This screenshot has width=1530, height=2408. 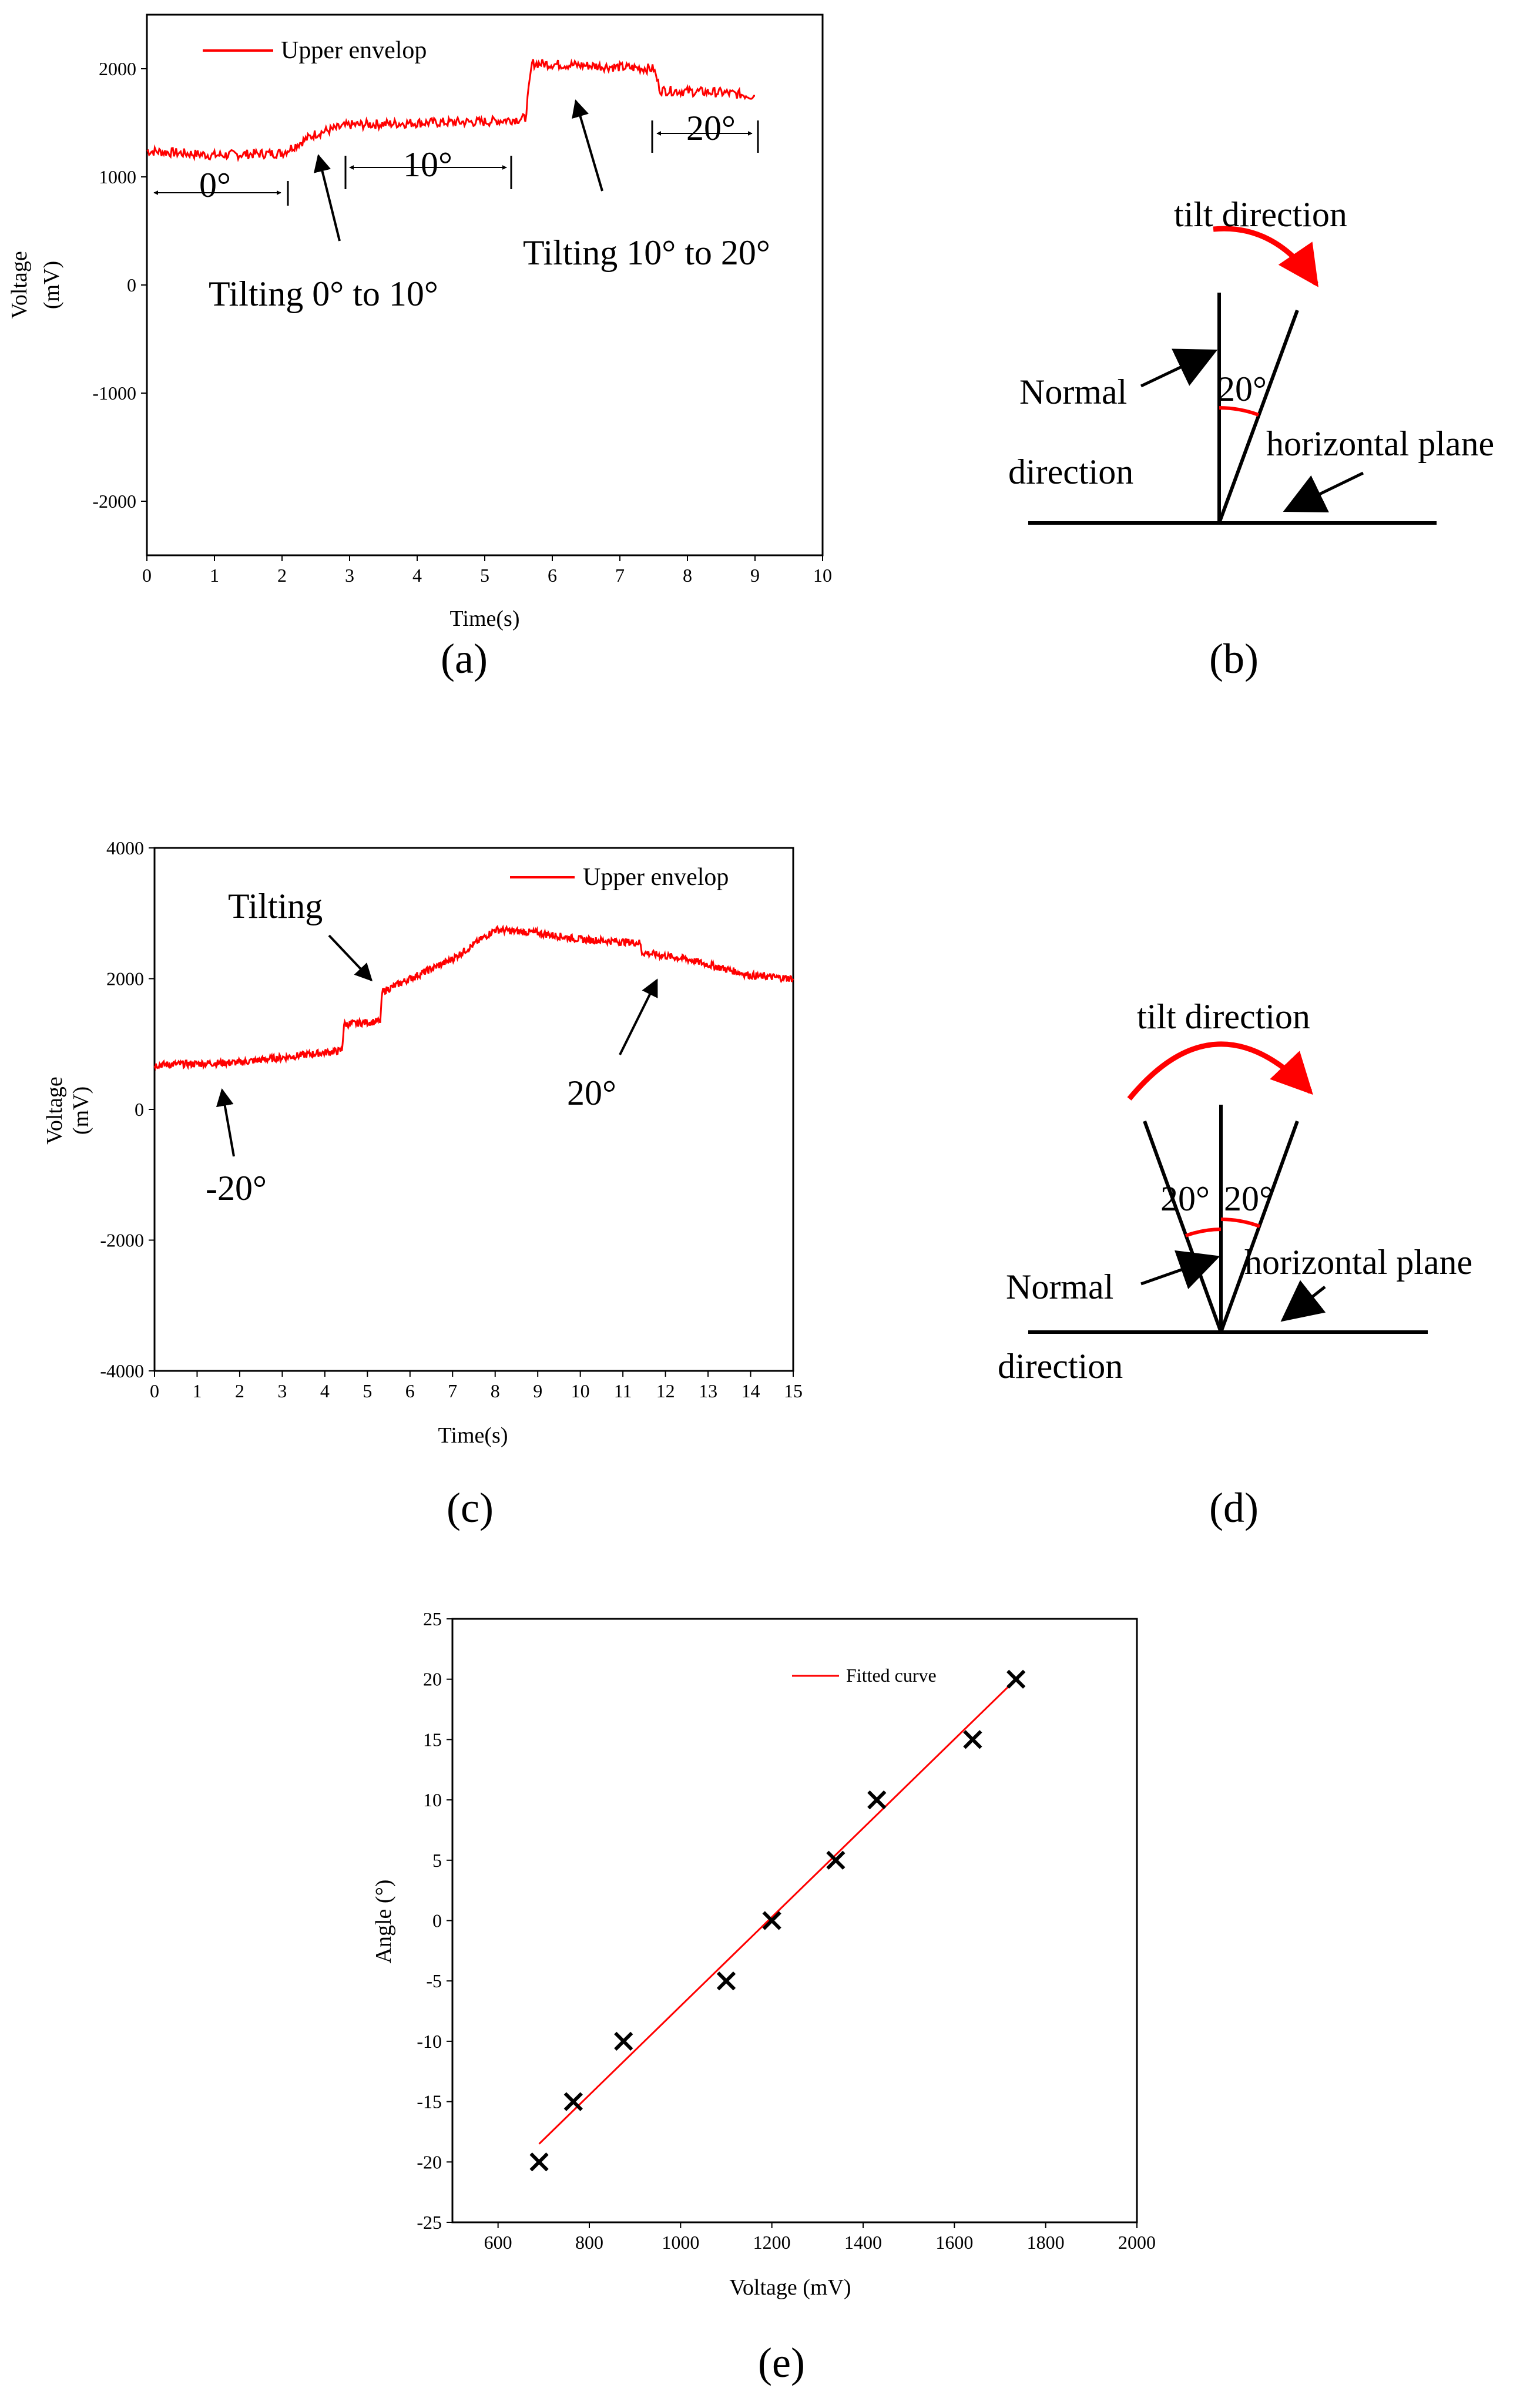 I want to click on b-tilt-direction-arrow, so click(x=1265, y=256).